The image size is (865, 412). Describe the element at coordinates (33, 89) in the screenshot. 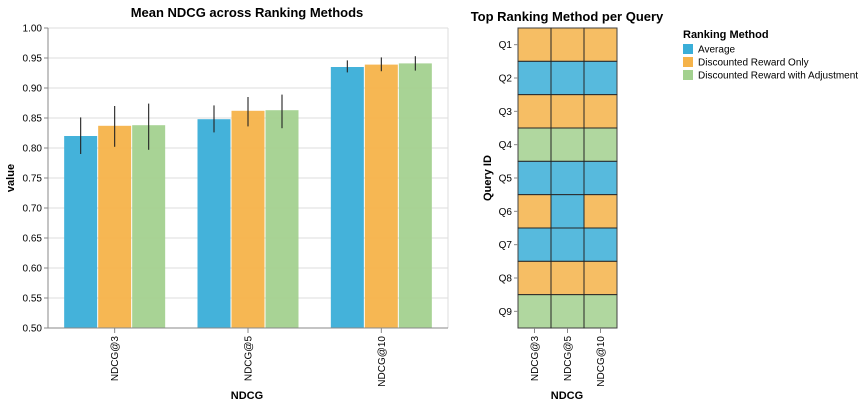

I see `y-tick-label: 0.90` at that location.